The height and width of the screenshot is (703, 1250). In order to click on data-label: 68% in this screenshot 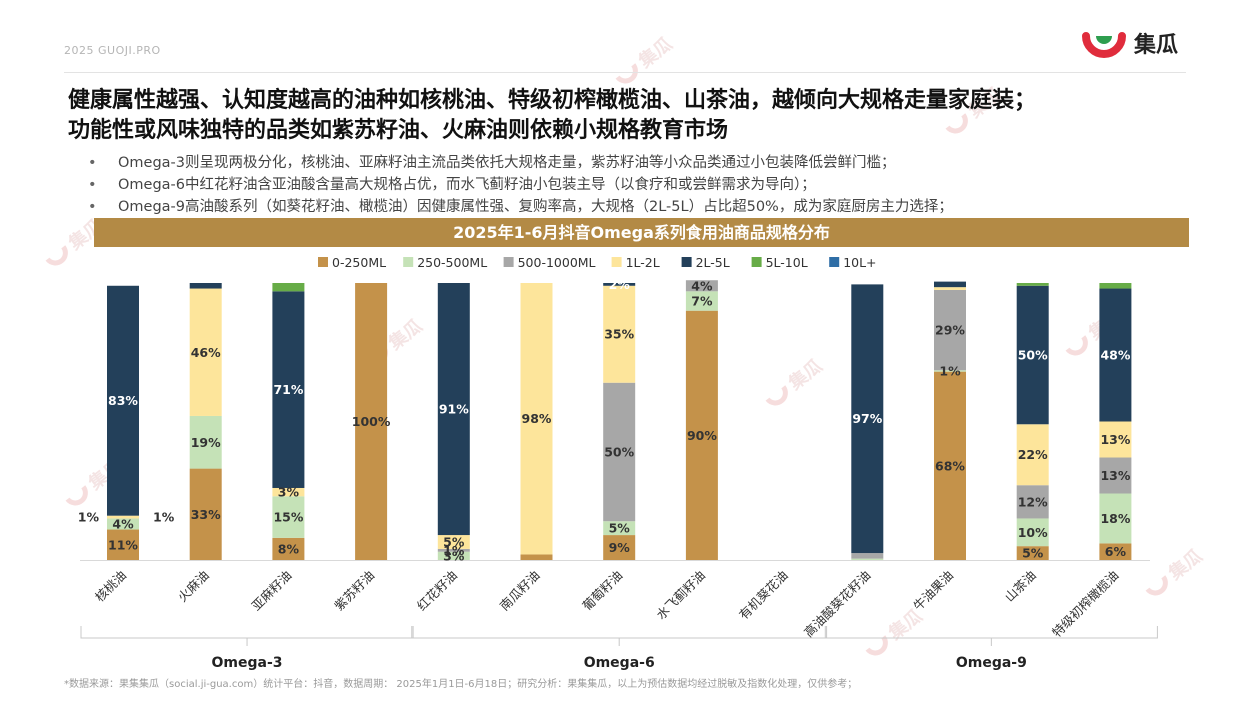, I will do `click(950, 465)`.